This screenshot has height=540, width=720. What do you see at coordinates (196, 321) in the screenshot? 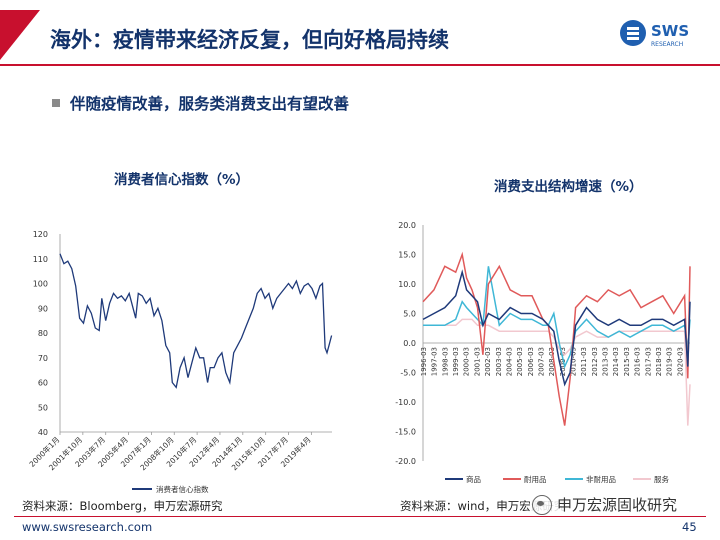
I see `series-line-consumer-confidence` at bounding box center [196, 321].